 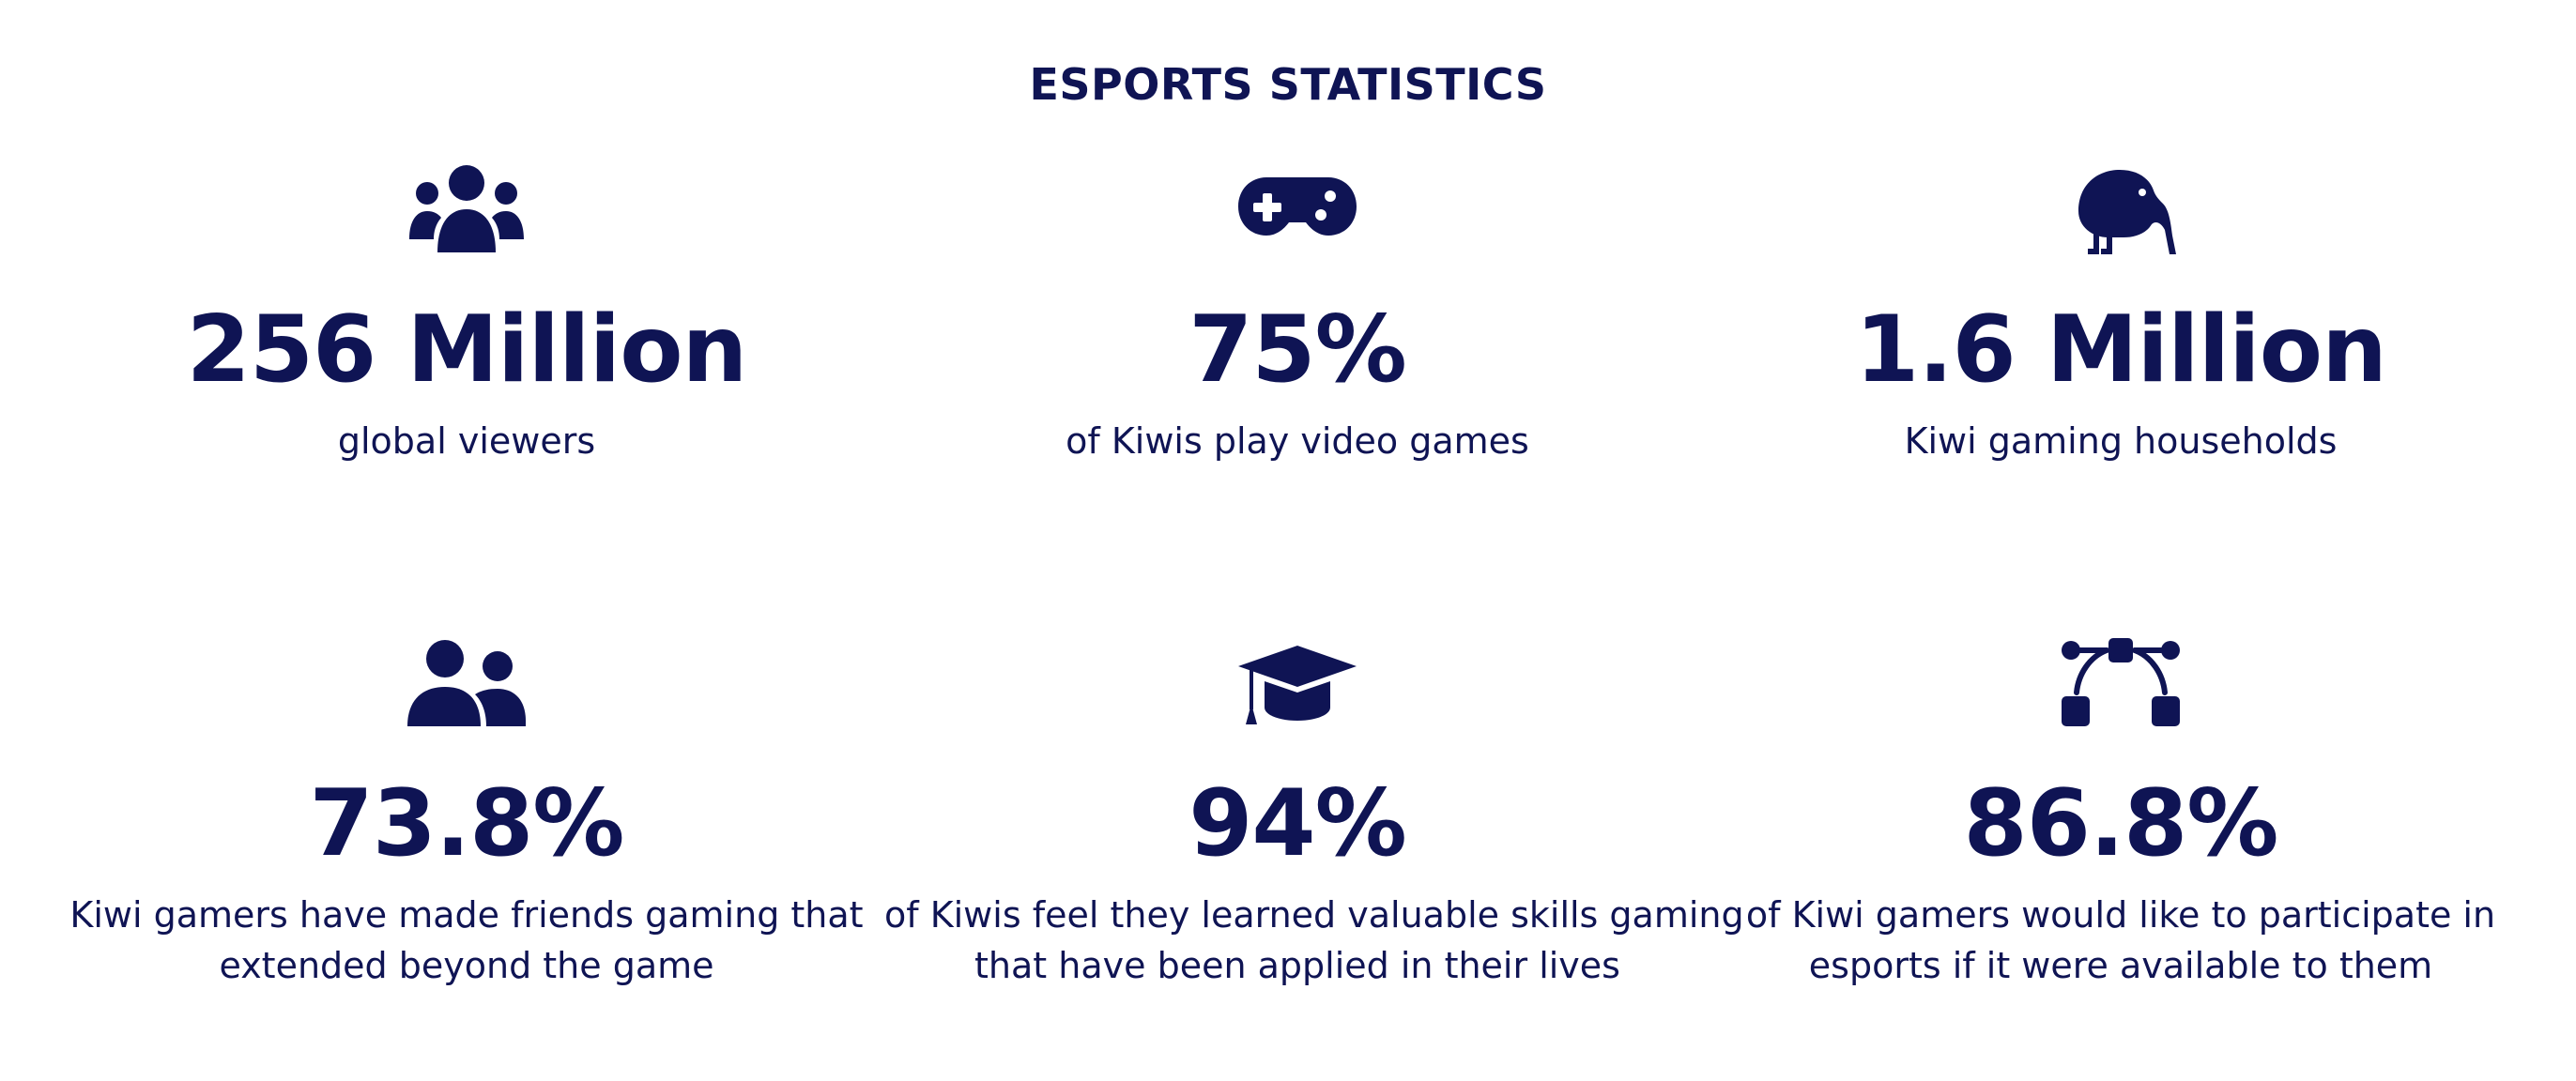 I want to click on stat-value: 75%, so click(x=1298, y=350).